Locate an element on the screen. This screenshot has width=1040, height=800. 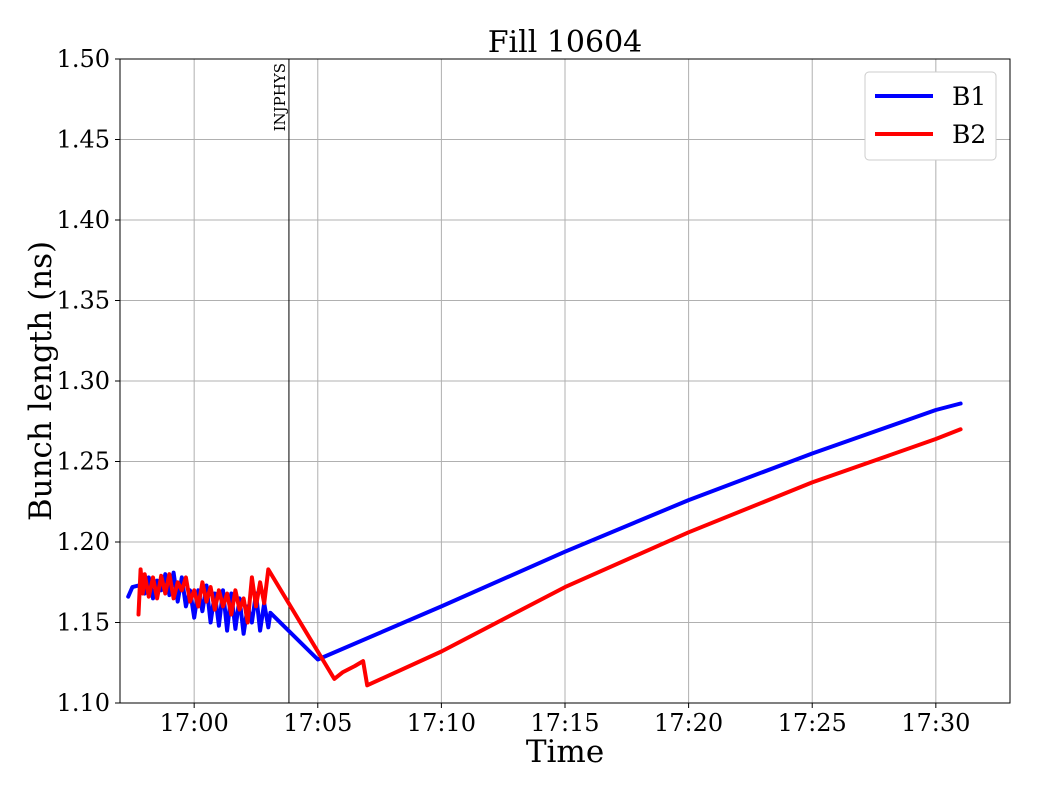
x-axis-title: Time is located at coordinates (565, 752).